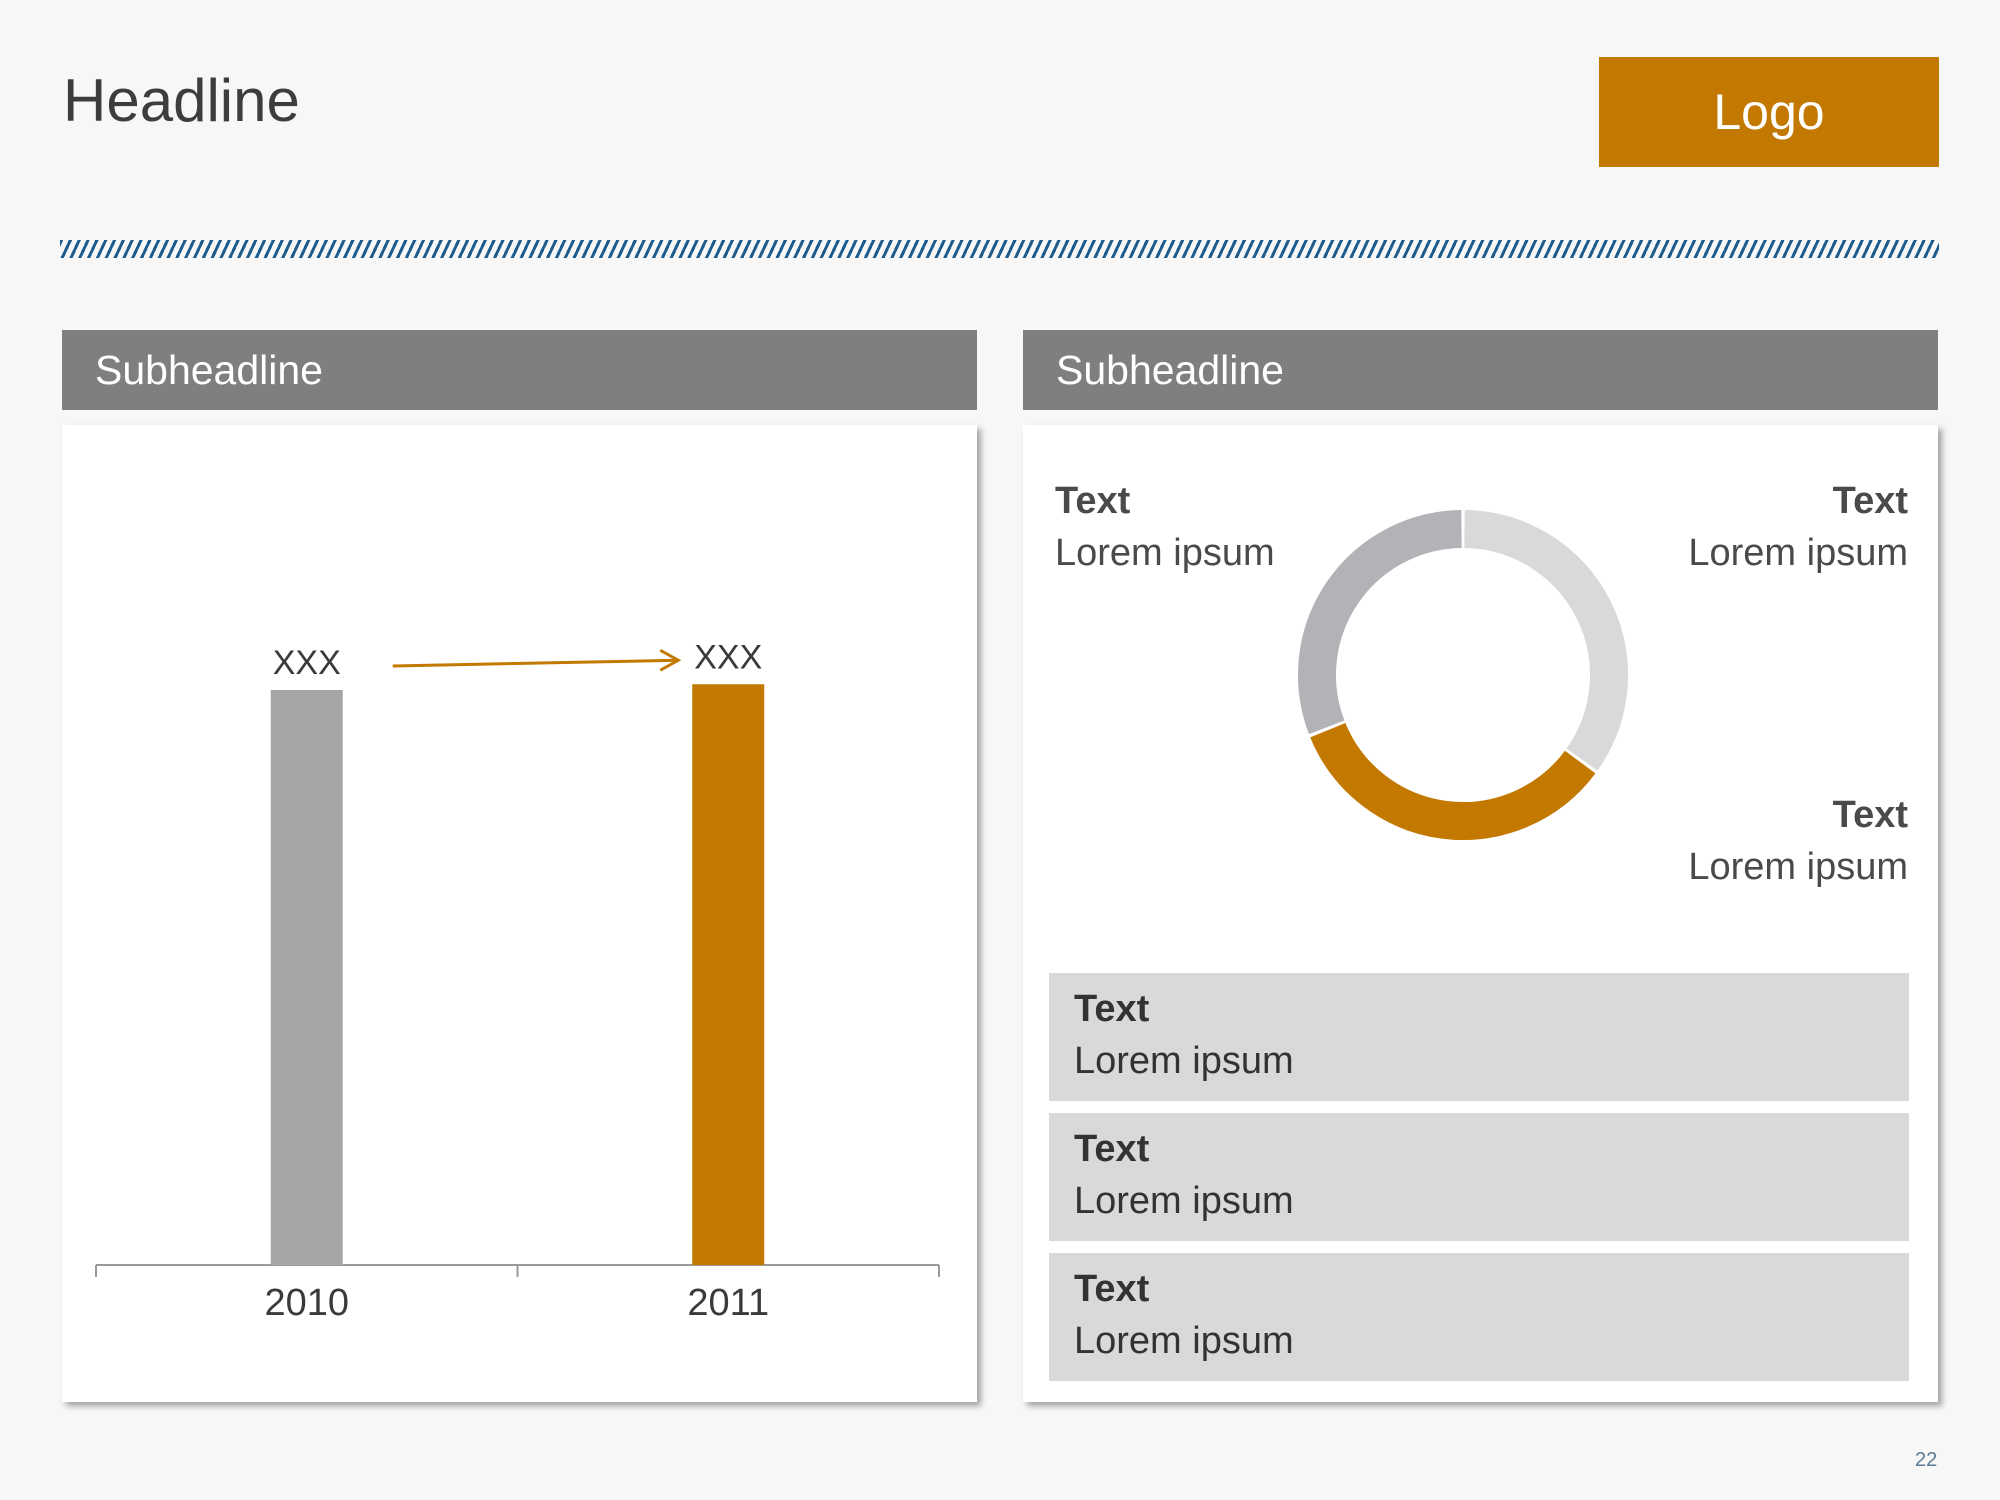 This screenshot has width=2000, height=1500. Describe the element at coordinates (999, 249) in the screenshot. I see `hatched-divider` at that location.